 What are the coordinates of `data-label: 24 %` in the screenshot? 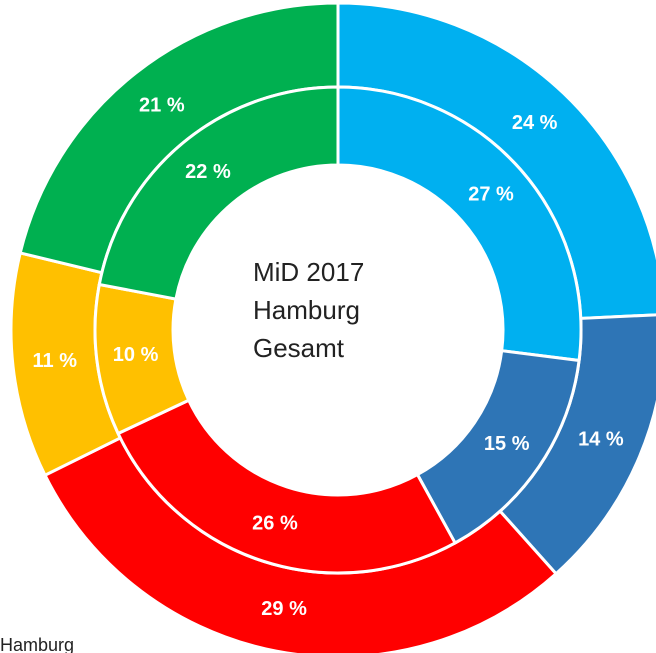 It's located at (535, 123).